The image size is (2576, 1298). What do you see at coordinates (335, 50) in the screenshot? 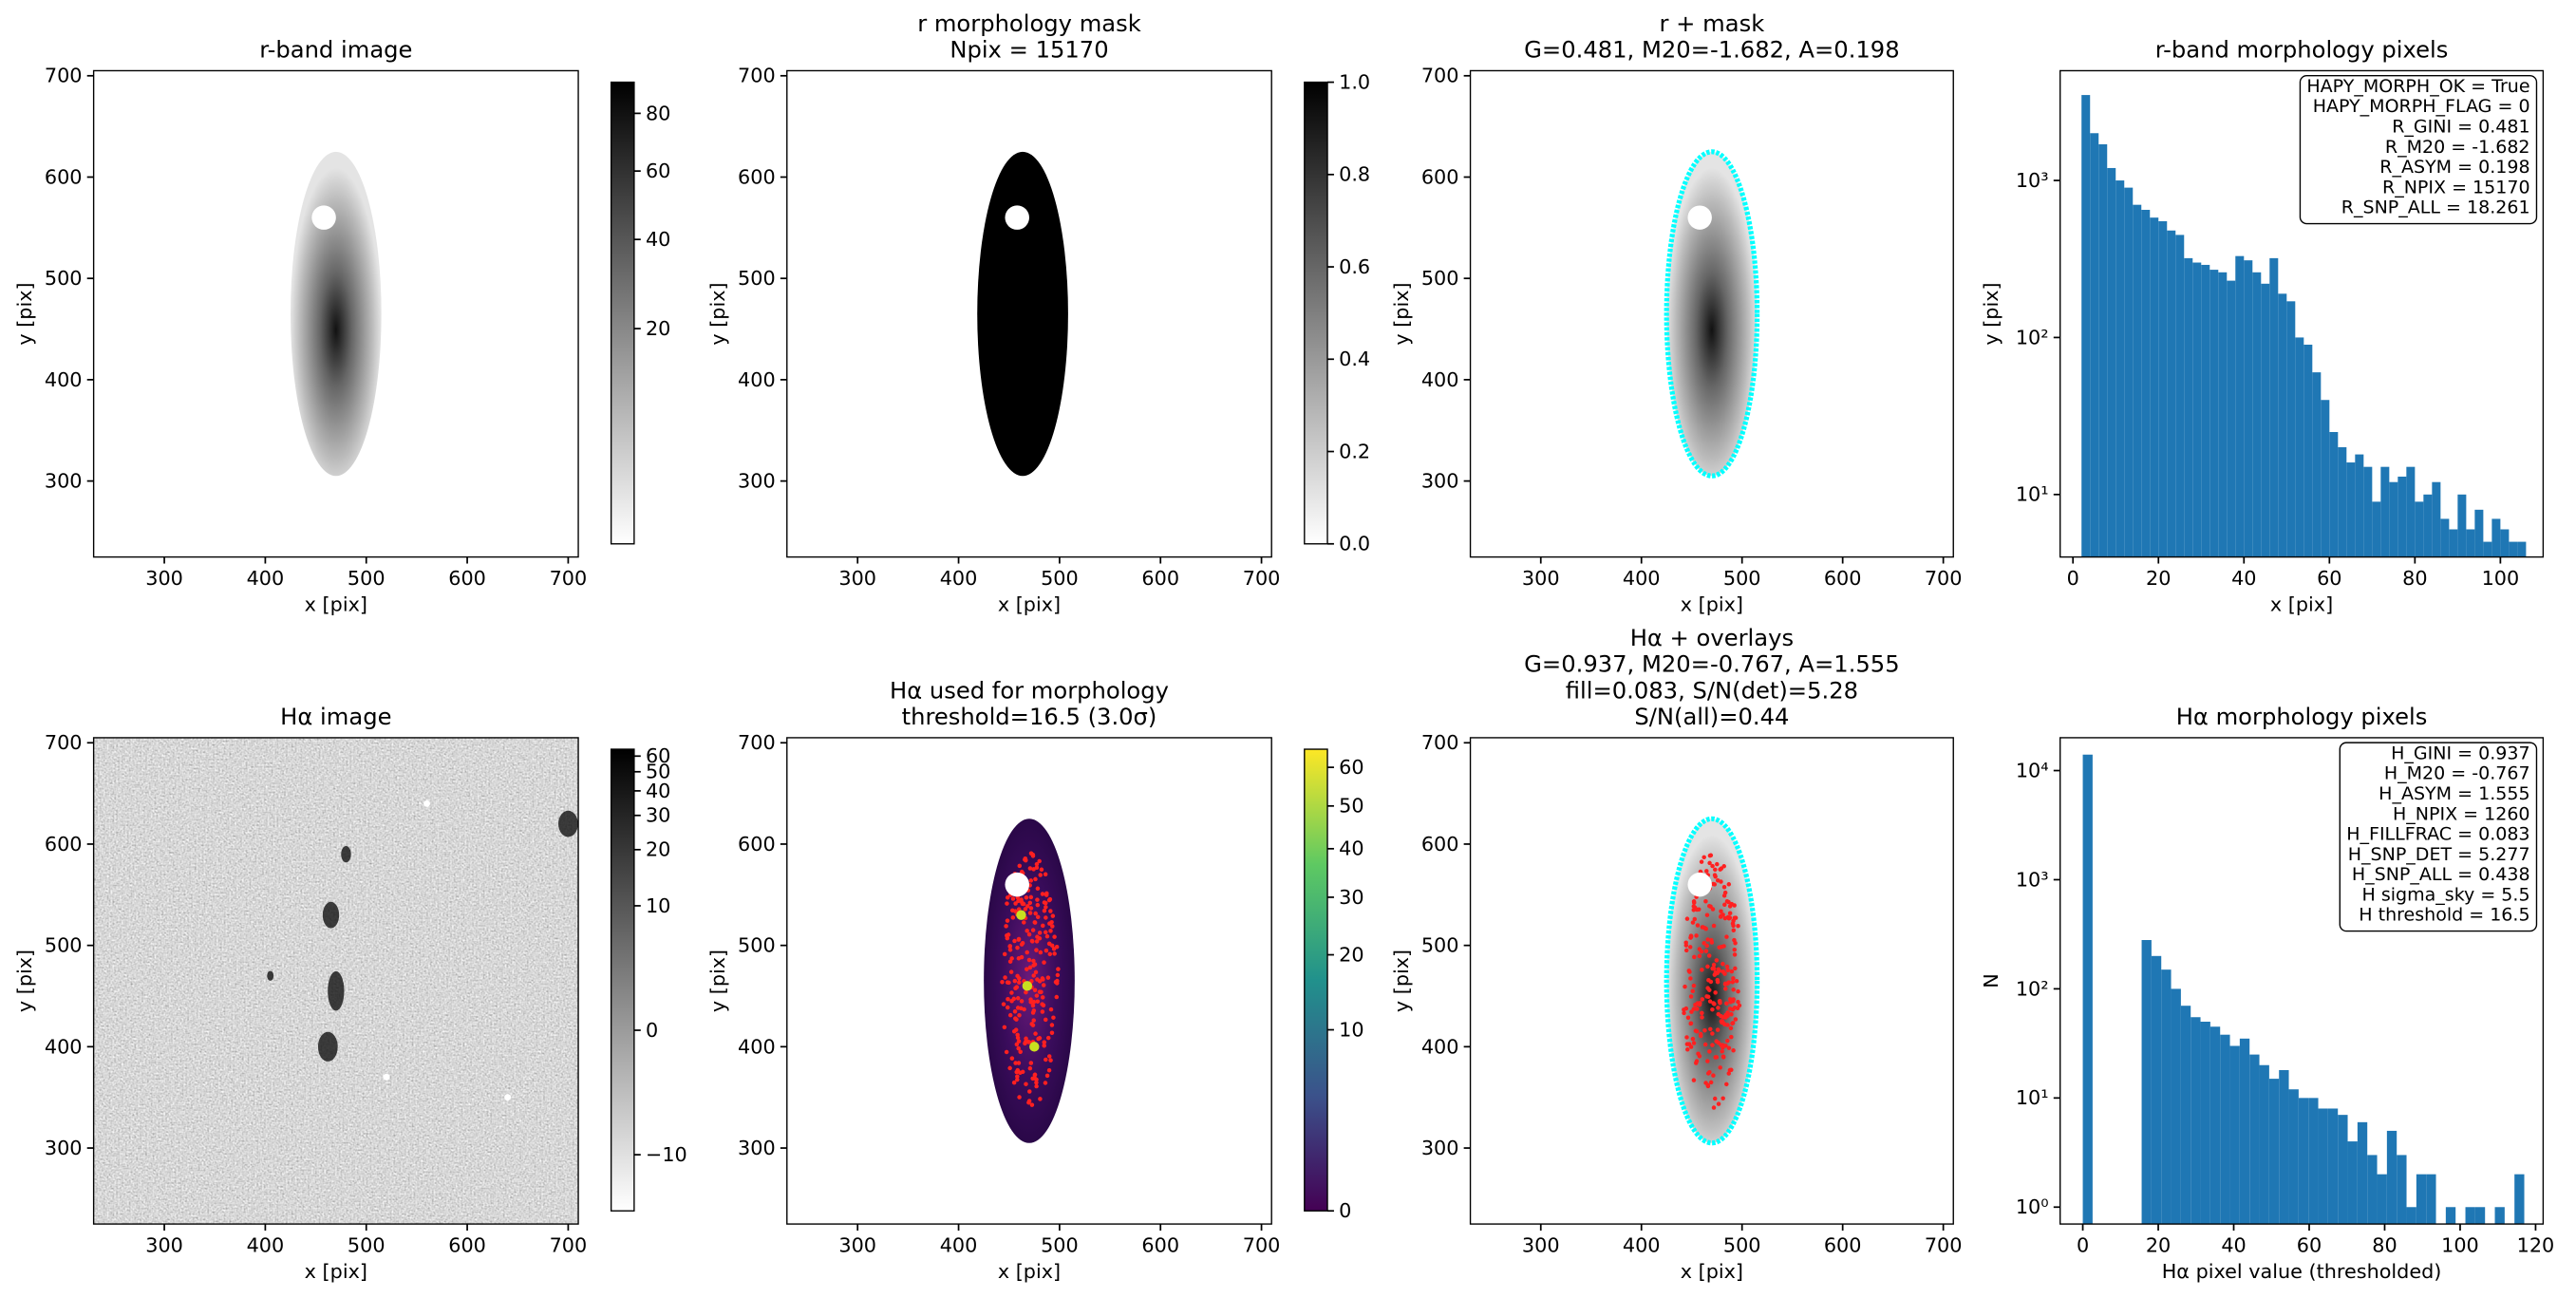
I see `panel-title: r-band image` at bounding box center [335, 50].